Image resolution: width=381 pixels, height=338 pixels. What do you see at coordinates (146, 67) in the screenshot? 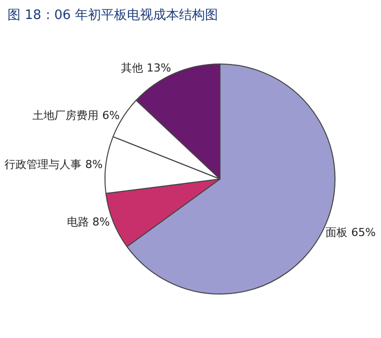
I see `slice-label: 其他 13%` at bounding box center [146, 67].